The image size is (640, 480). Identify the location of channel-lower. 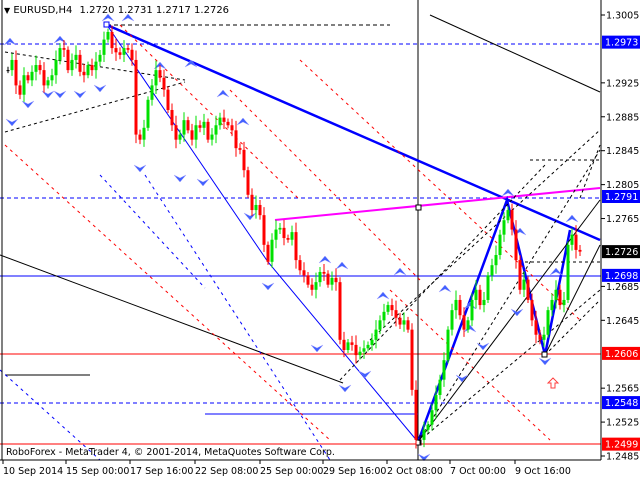
(95, 107).